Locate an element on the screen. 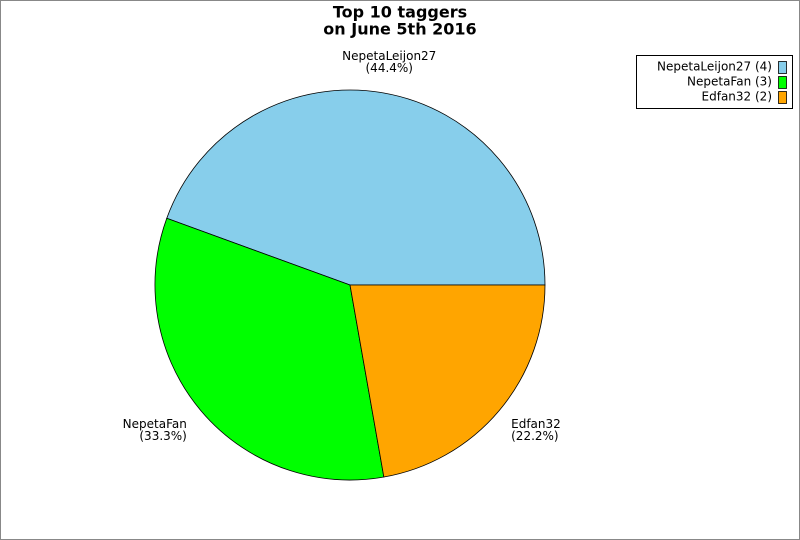 The width and height of the screenshot is (800, 540). legend-label: NepetaLeijon27 (4) is located at coordinates (714, 67).